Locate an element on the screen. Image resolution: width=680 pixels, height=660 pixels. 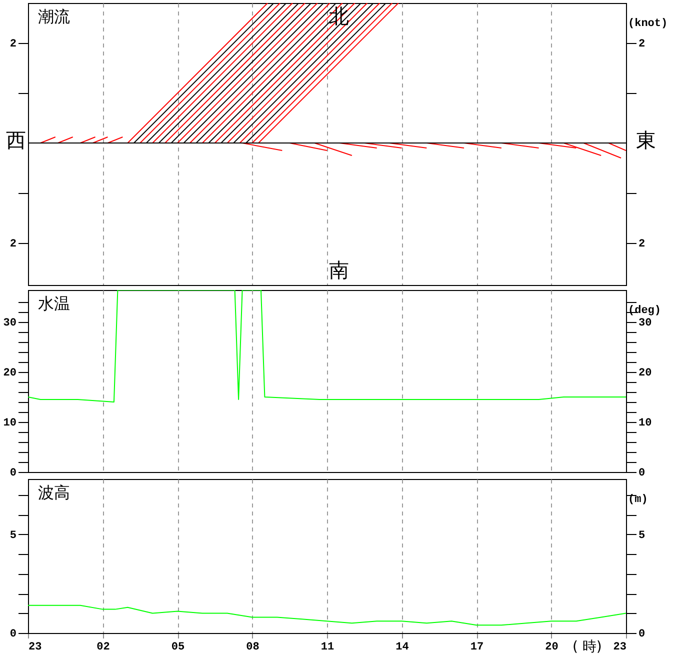
y-tick-label: 10 is located at coordinates (9, 424).